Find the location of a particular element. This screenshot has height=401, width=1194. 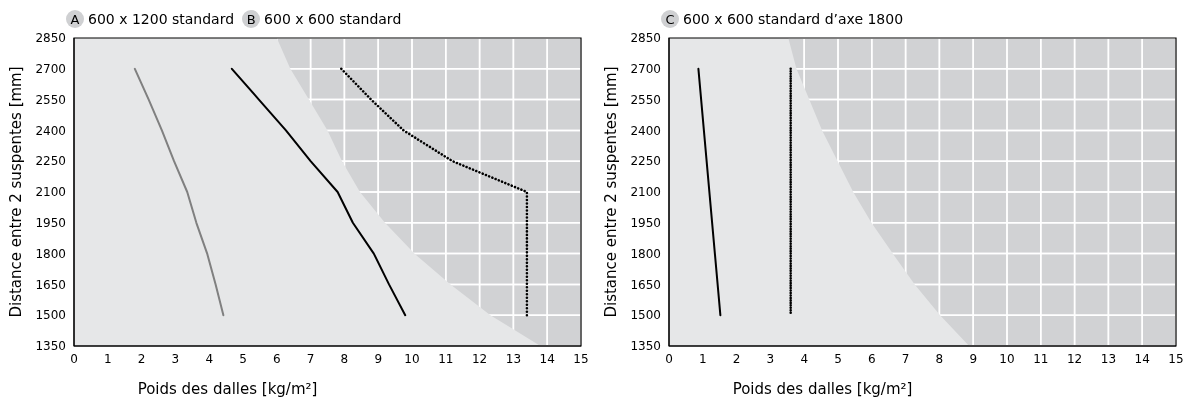

letter-badge: A is located at coordinates (75, 19).